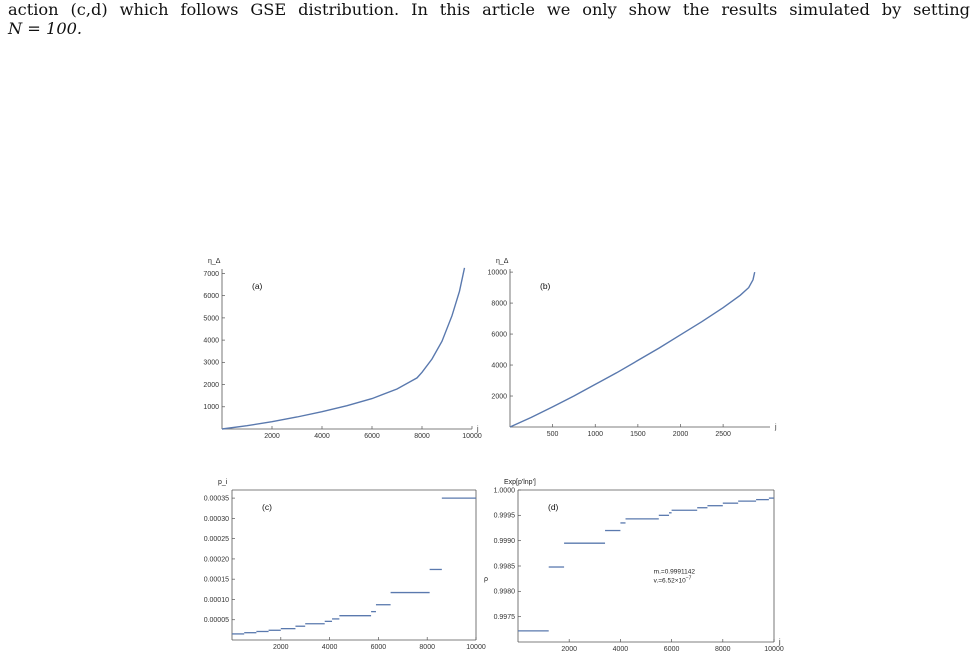  Describe the element at coordinates (211, 407) in the screenshot. I see `y-tick-label-a-0: 1000` at that location.